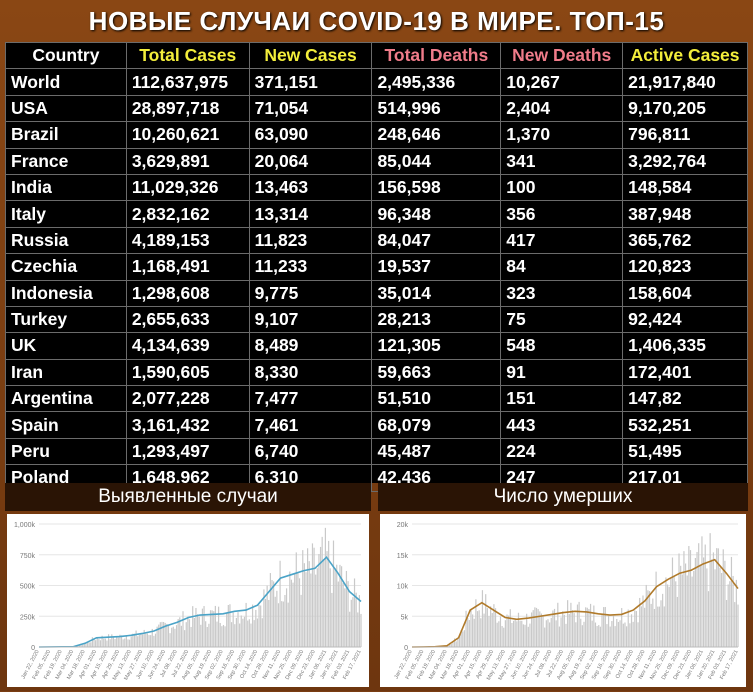  I want to click on value-cell: 2,832,162, so click(187, 214).